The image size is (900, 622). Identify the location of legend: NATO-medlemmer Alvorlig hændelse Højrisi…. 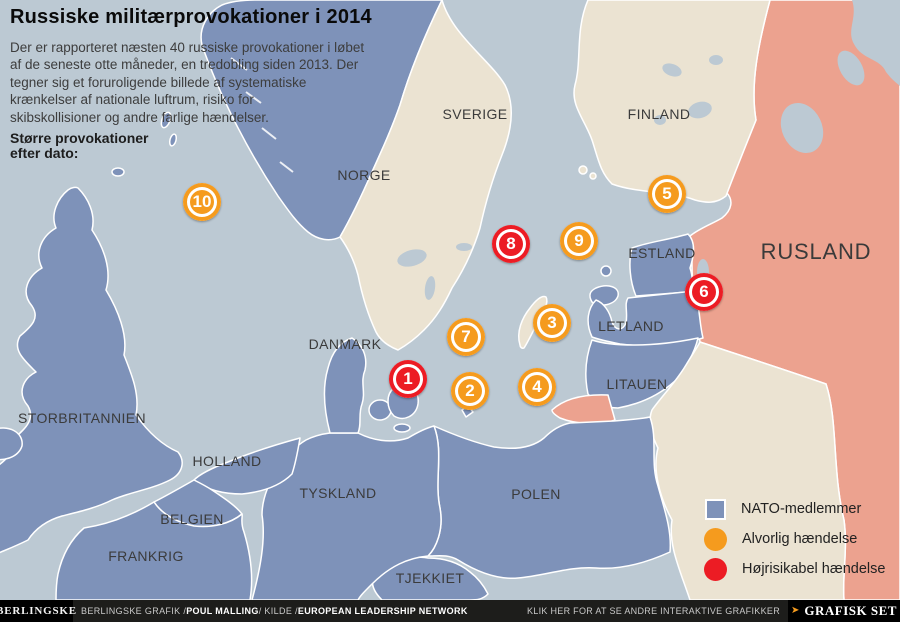
(794, 539).